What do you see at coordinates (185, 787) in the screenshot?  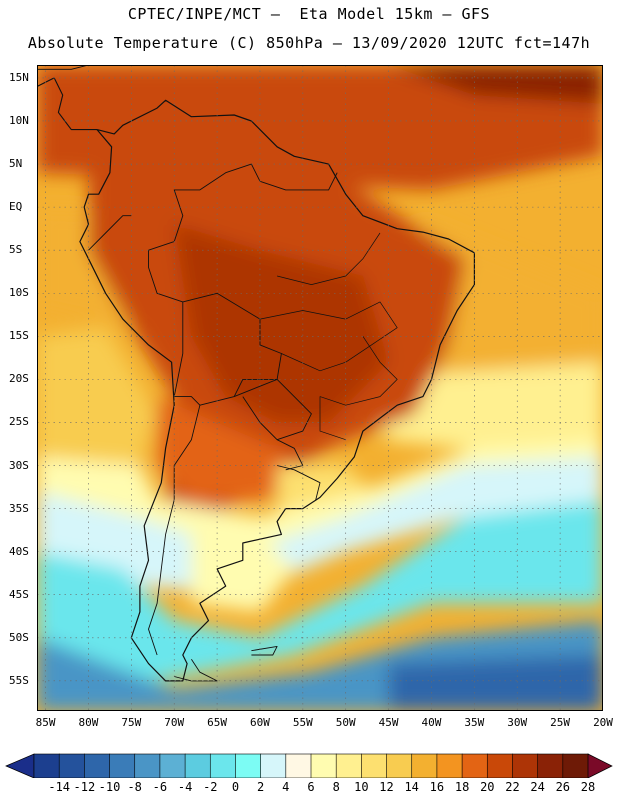 I see `colorbar-label: -4` at bounding box center [185, 787].